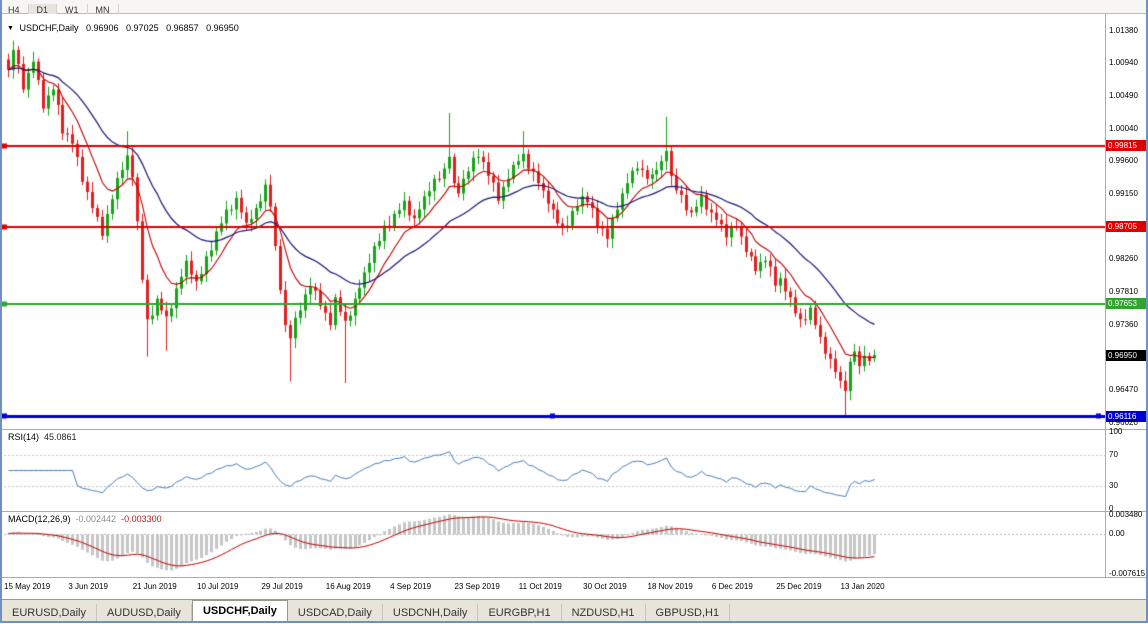 The height and width of the screenshot is (624, 1148). What do you see at coordinates (1123, 390) in the screenshot?
I see `price-axis-label: 0.96470` at bounding box center [1123, 390].